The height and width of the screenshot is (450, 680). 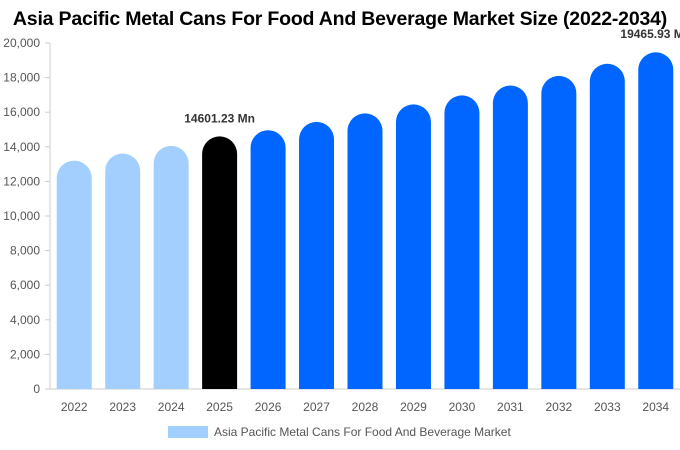 What do you see at coordinates (21, 216) in the screenshot?
I see `y-tick-label: 10,000` at bounding box center [21, 216].